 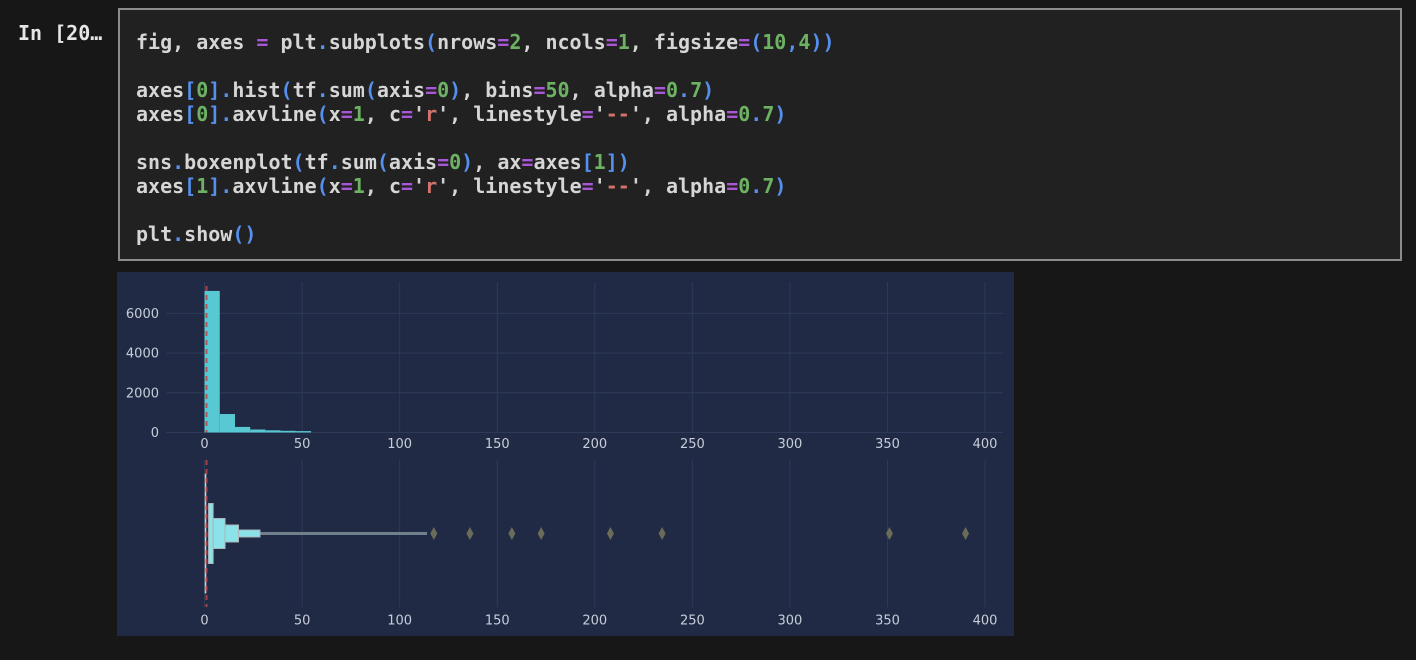 What do you see at coordinates (700, 533) in the screenshot?
I see `boxen-outliers` at bounding box center [700, 533].